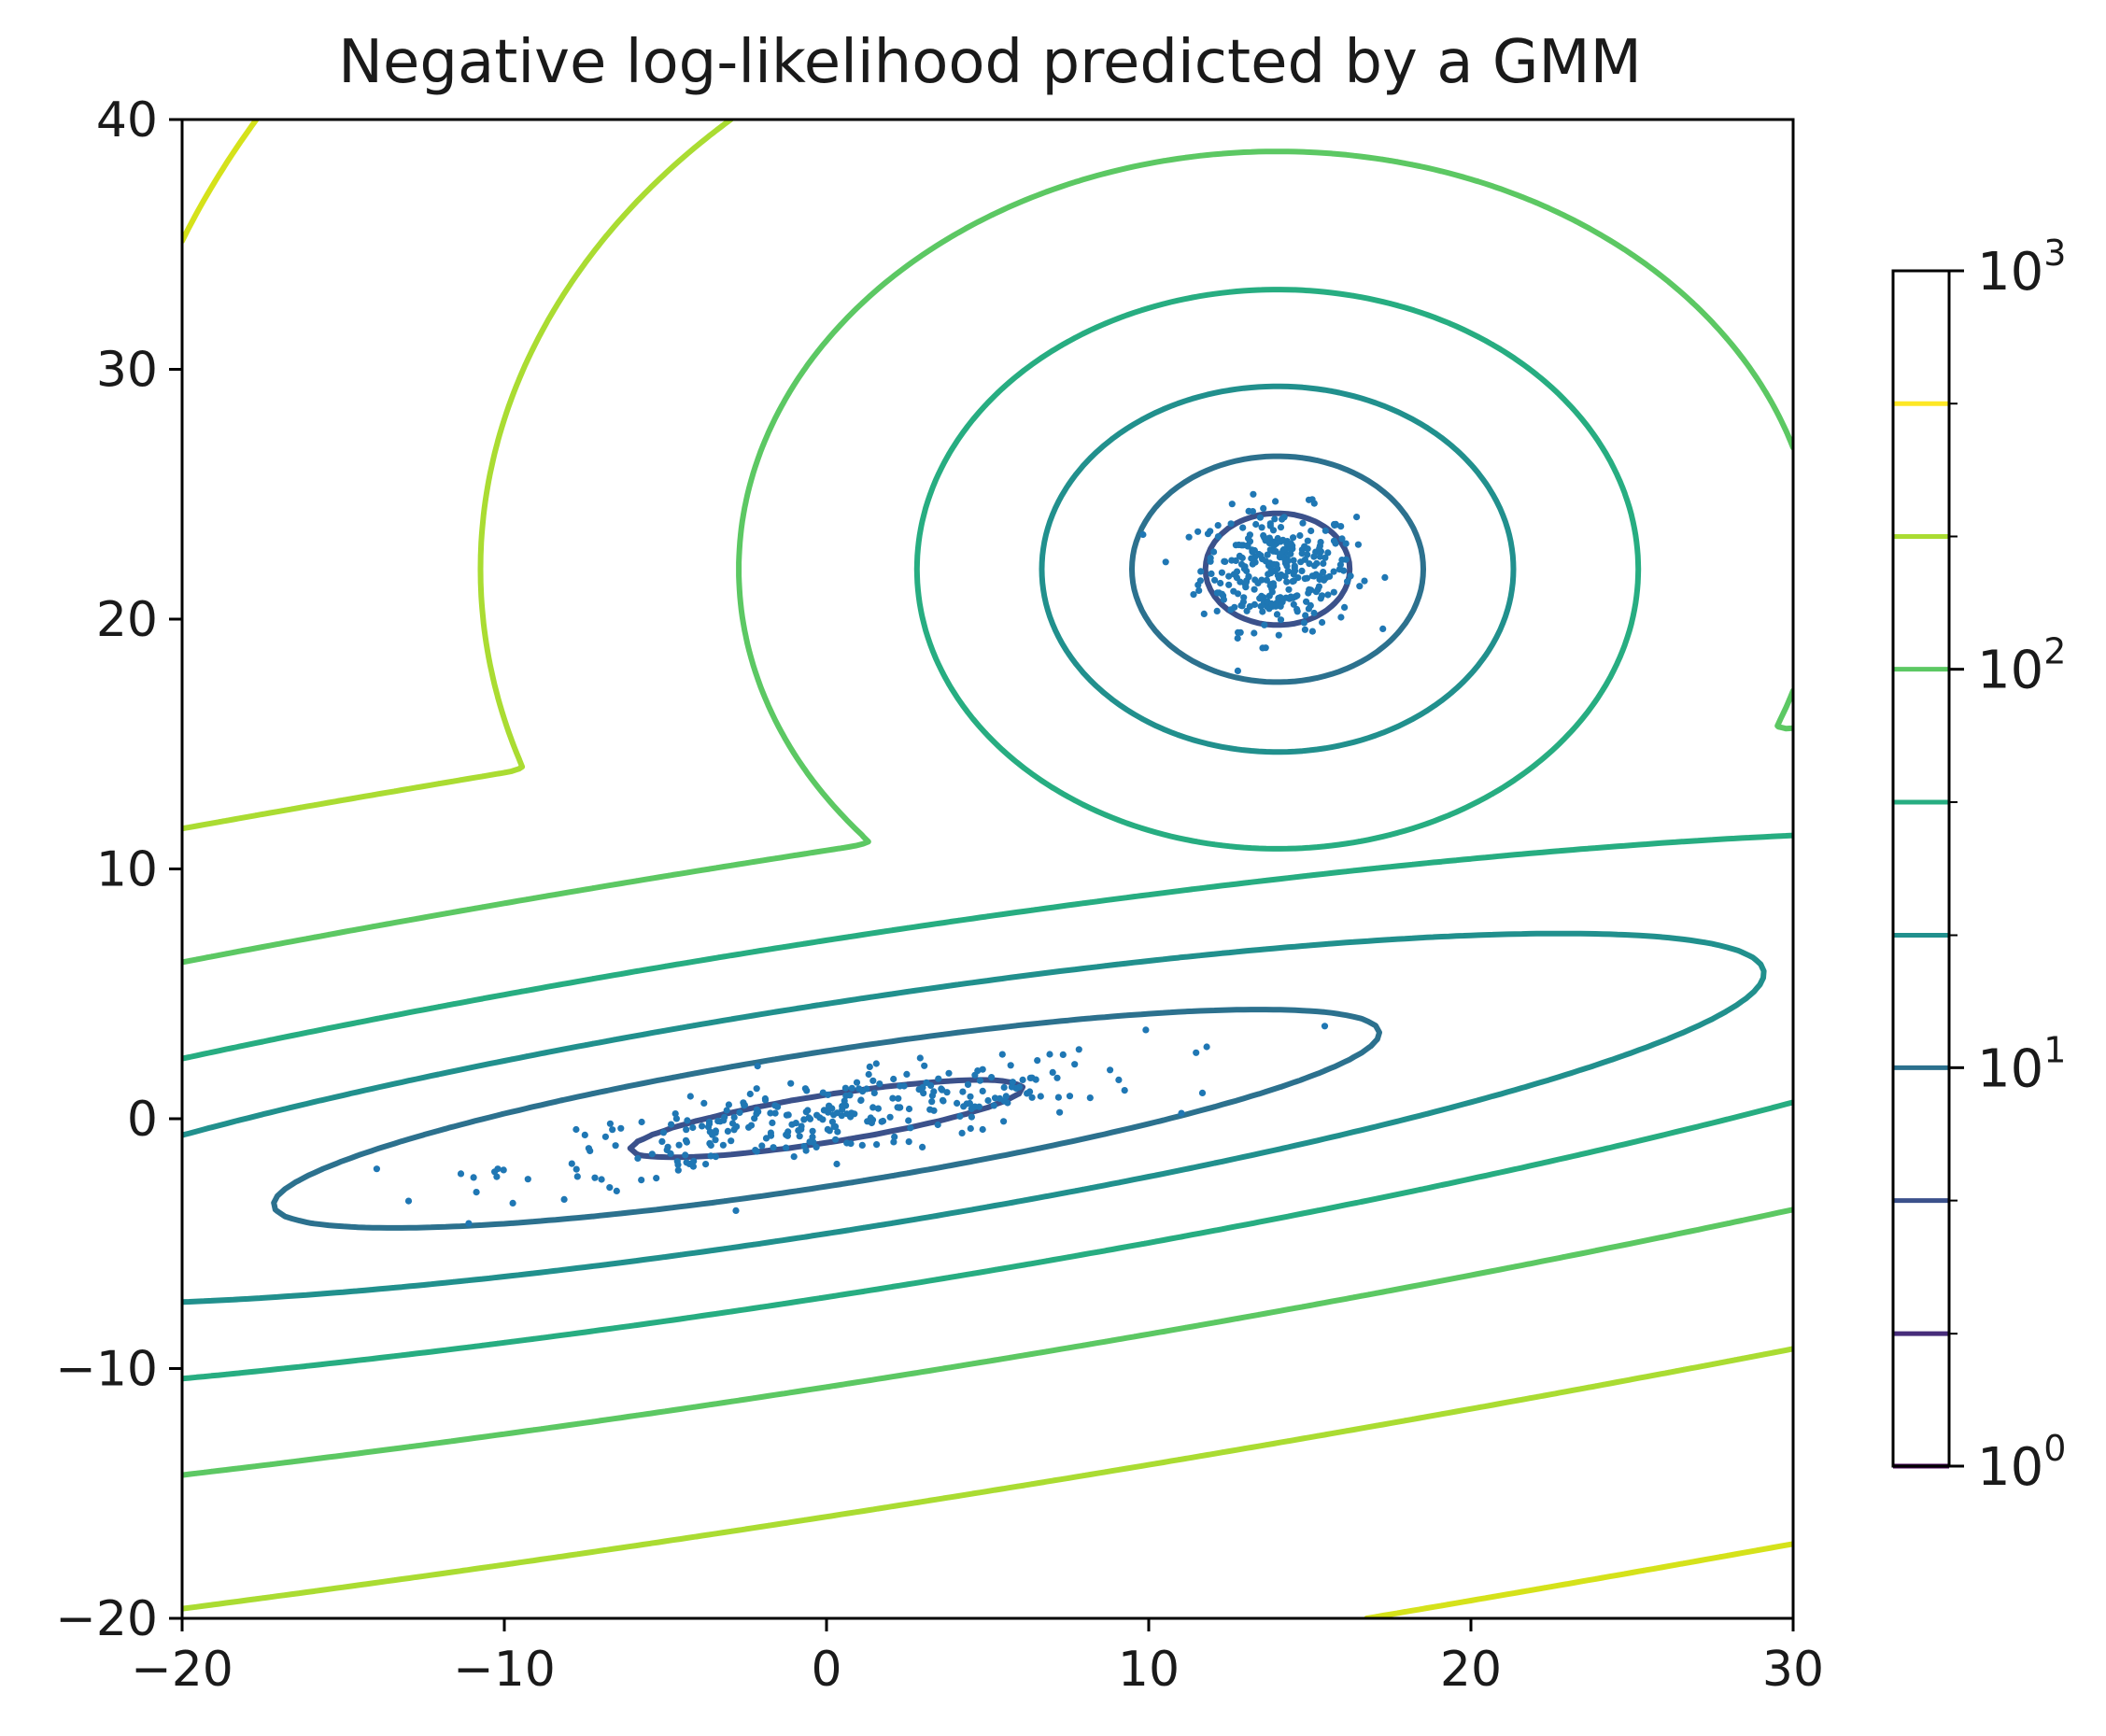 This screenshot has width=2106, height=1736. What do you see at coordinates (127, 870) in the screenshot?
I see `y-tick-label: 10` at bounding box center [127, 870].